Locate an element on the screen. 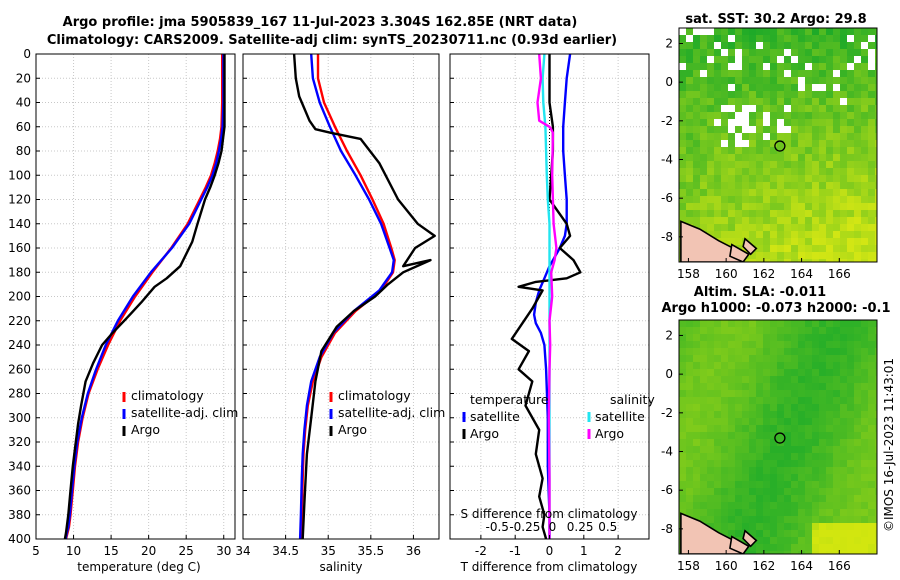  x-tick-label: 35.5 is located at coordinates (370, 551).